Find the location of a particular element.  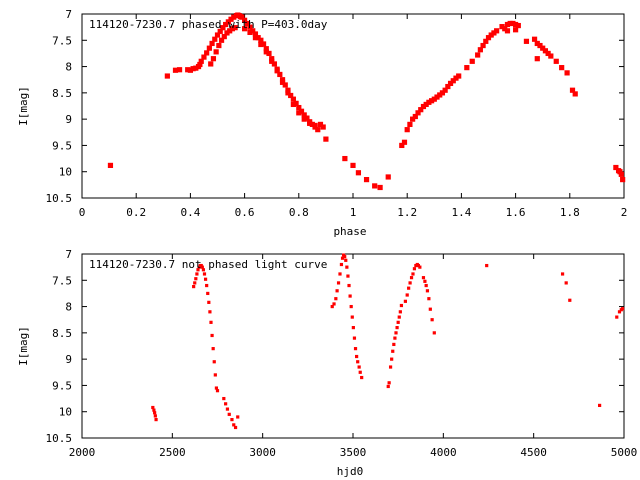

unphased-x-tick-label: 3500 is located at coordinates (353, 452).